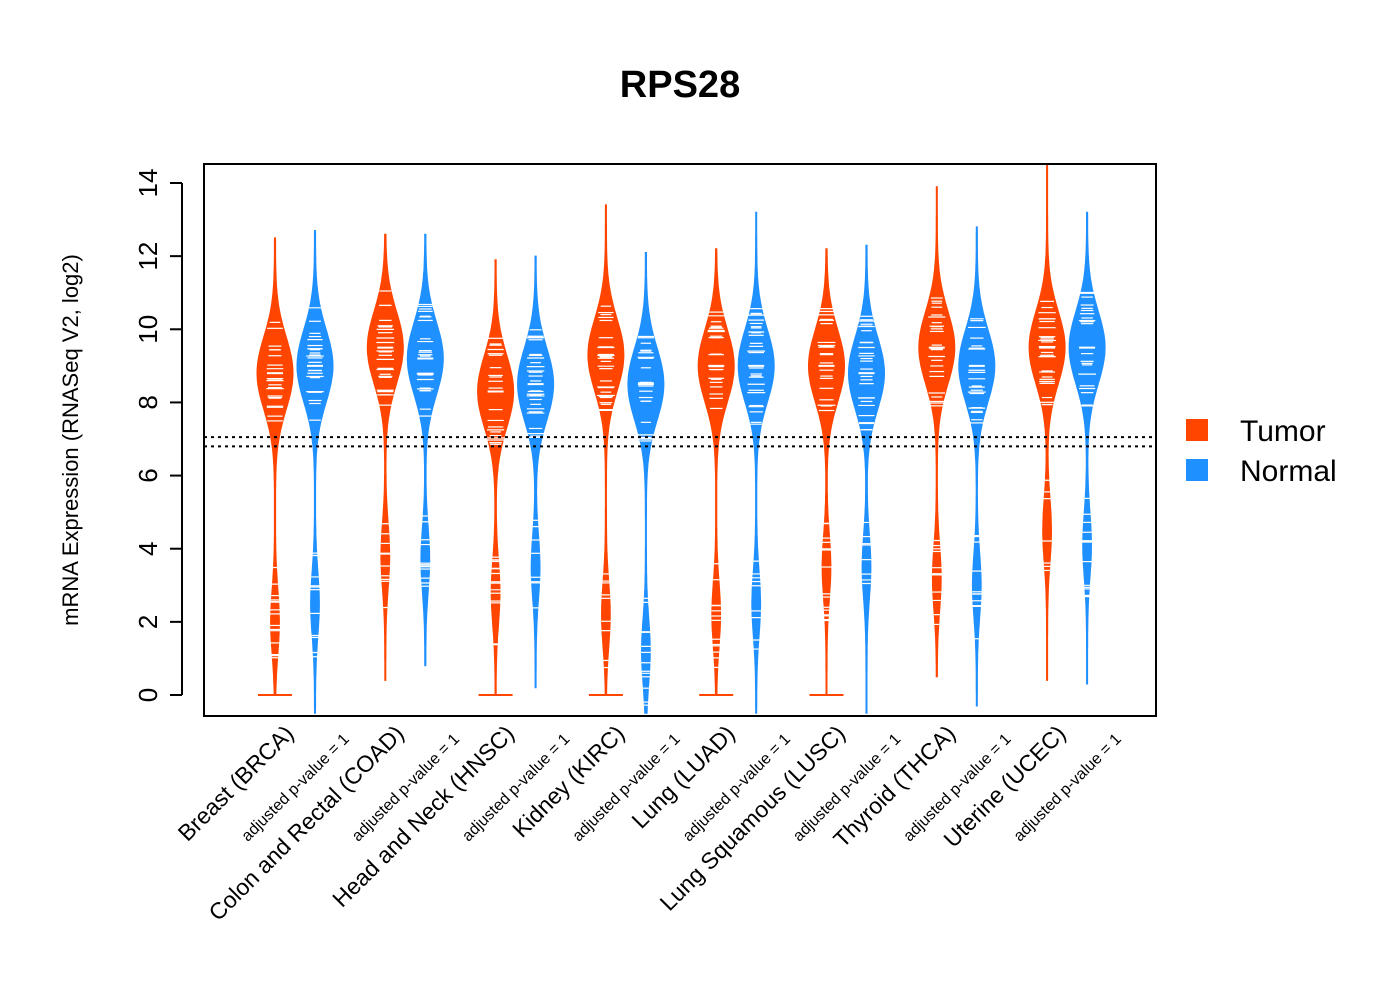 This screenshot has width=1400, height=1000. What do you see at coordinates (148, 256) in the screenshot?
I see `y-tick-label: 12` at bounding box center [148, 256].